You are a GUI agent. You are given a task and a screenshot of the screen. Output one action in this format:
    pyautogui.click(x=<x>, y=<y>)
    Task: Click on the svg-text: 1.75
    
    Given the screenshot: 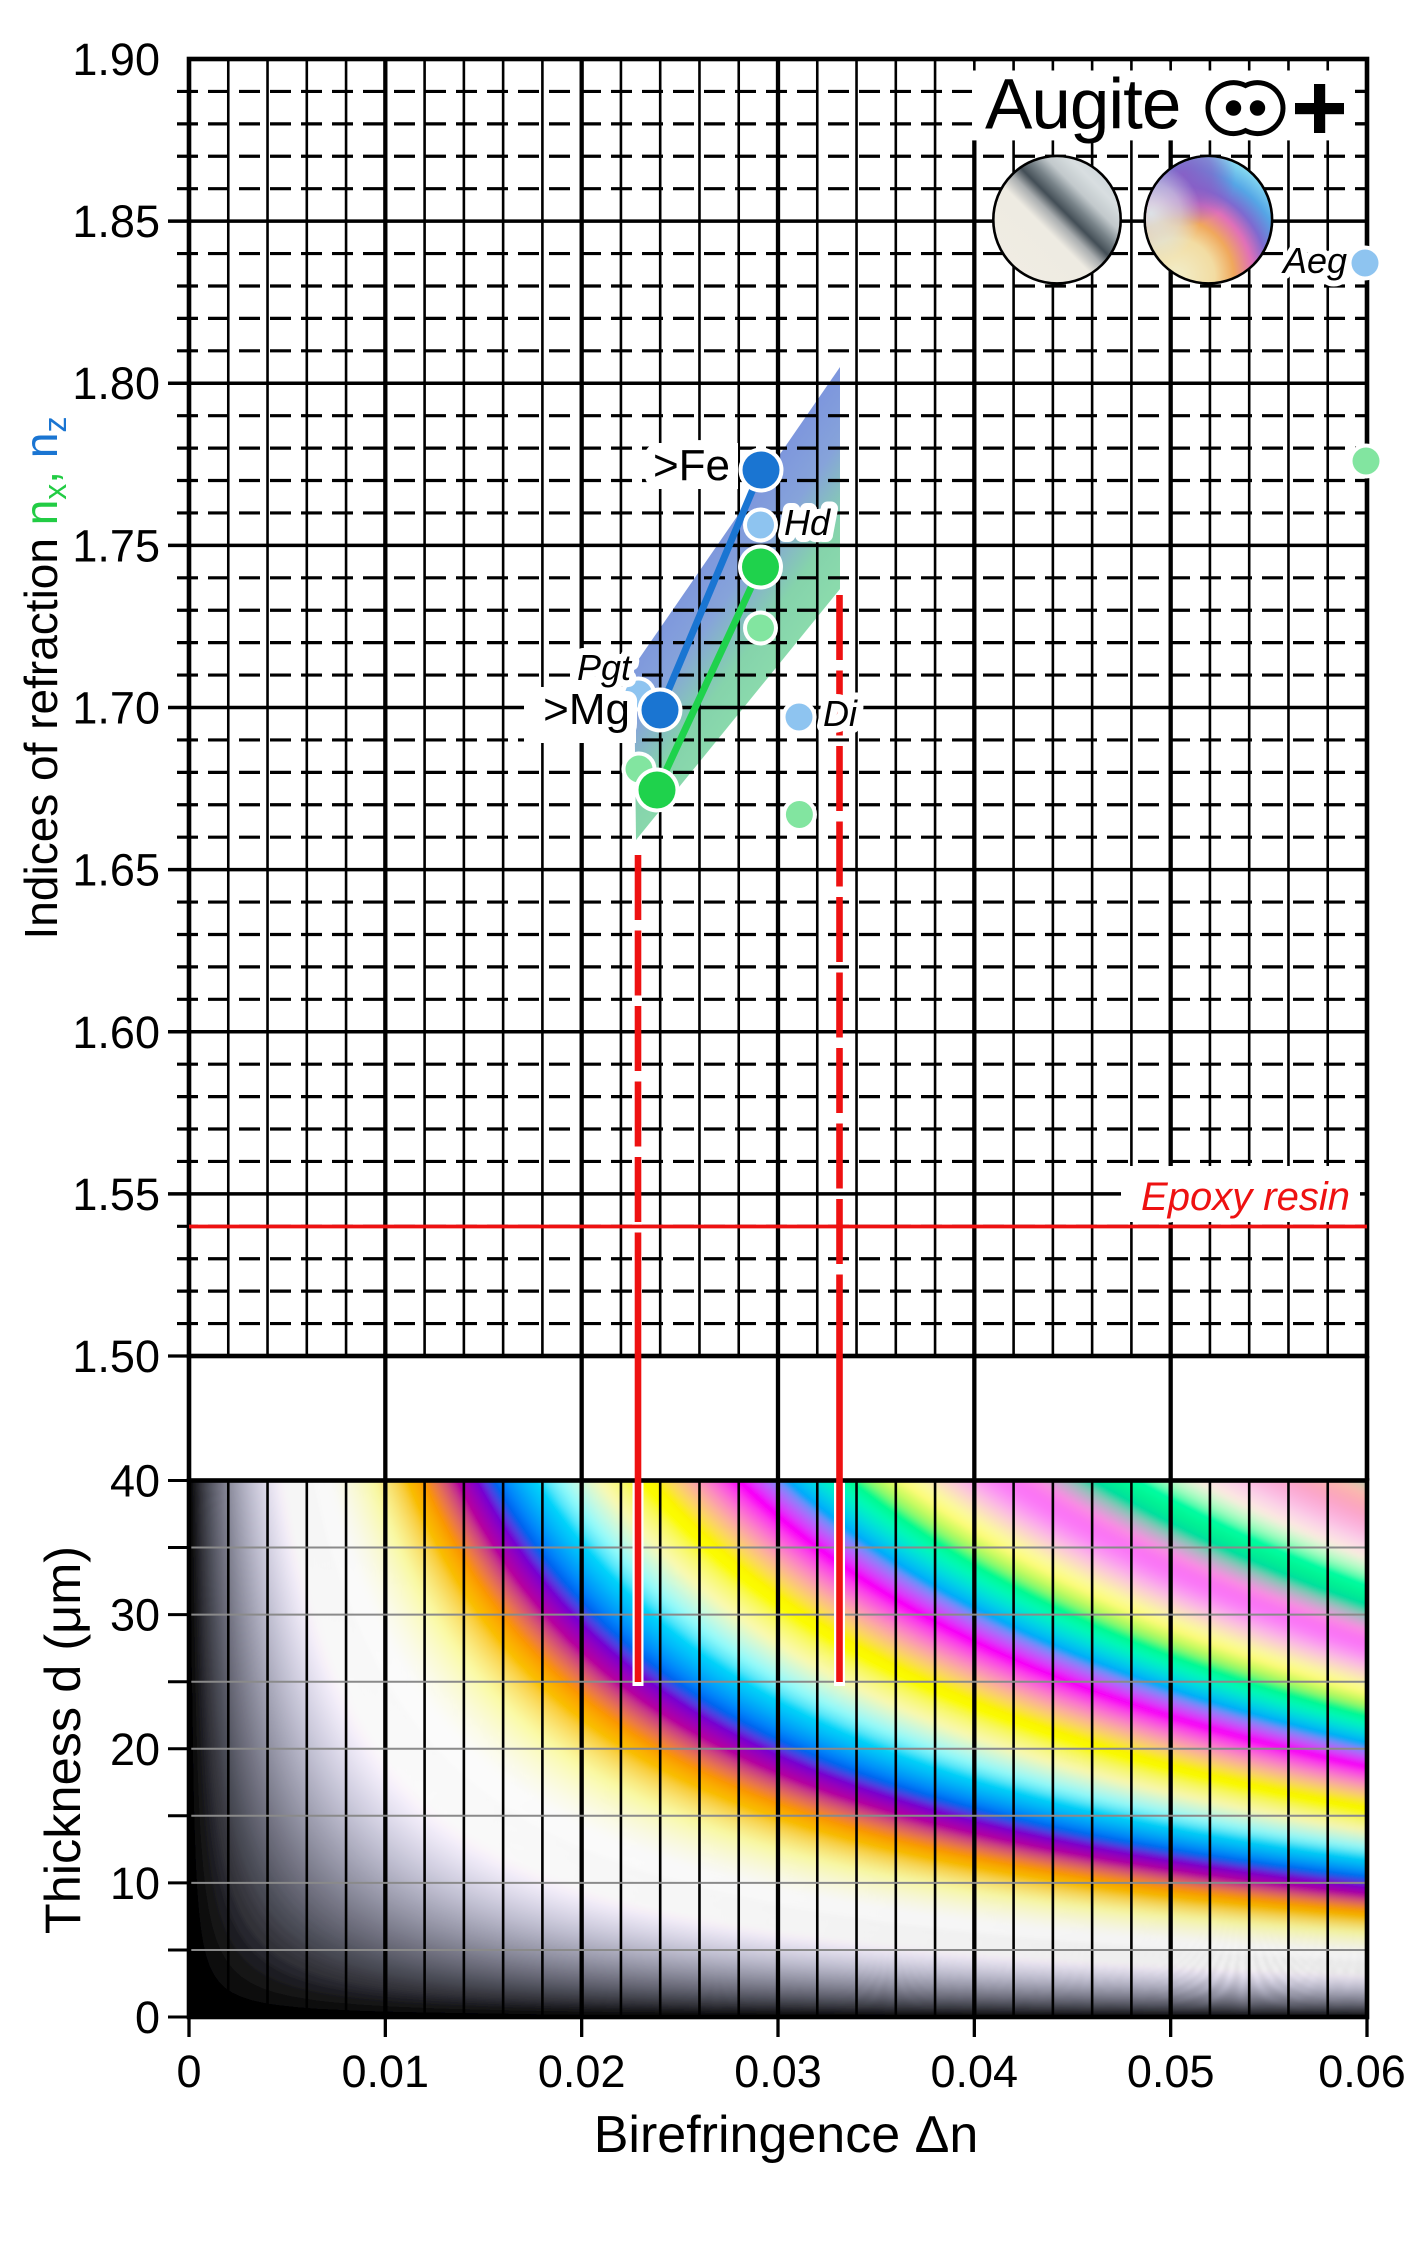 What is the action you would take?
    pyautogui.click(x=116, y=545)
    